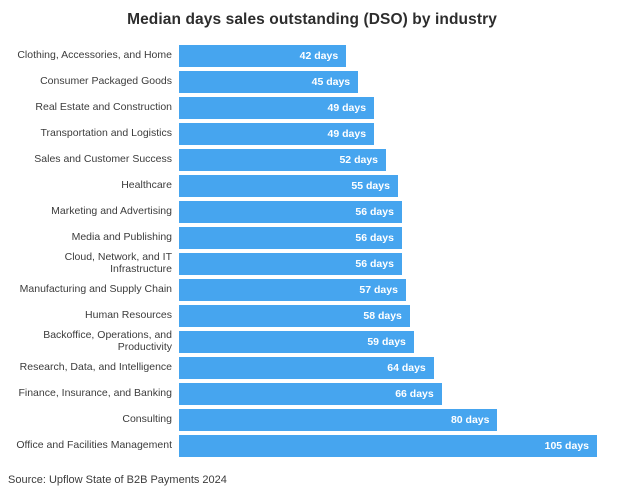 The image size is (624, 495). What do you see at coordinates (106, 133) in the screenshot?
I see `category-label: Transportation and Logistics` at bounding box center [106, 133].